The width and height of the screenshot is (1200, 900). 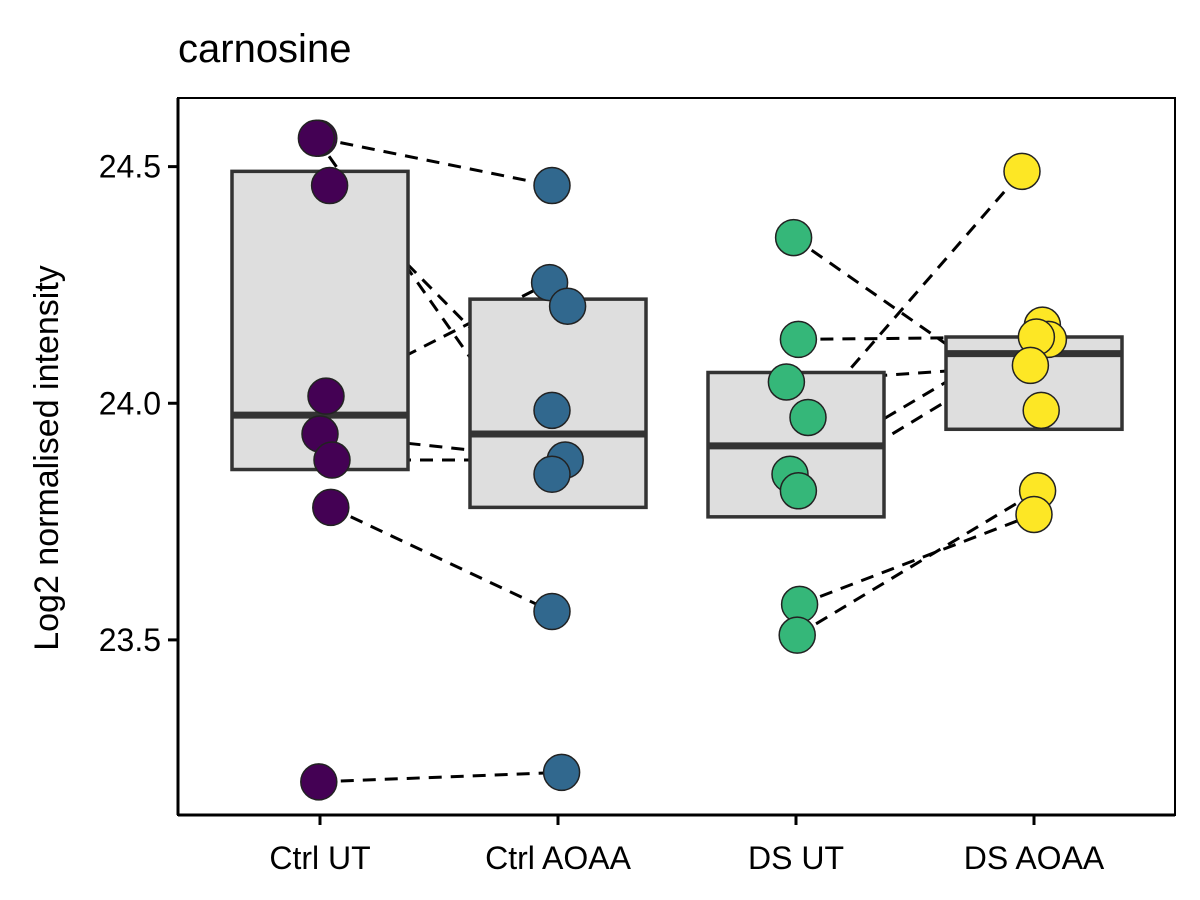 What do you see at coordinates (796, 858) in the screenshot?
I see `x-tick-label-3: DS UT` at bounding box center [796, 858].